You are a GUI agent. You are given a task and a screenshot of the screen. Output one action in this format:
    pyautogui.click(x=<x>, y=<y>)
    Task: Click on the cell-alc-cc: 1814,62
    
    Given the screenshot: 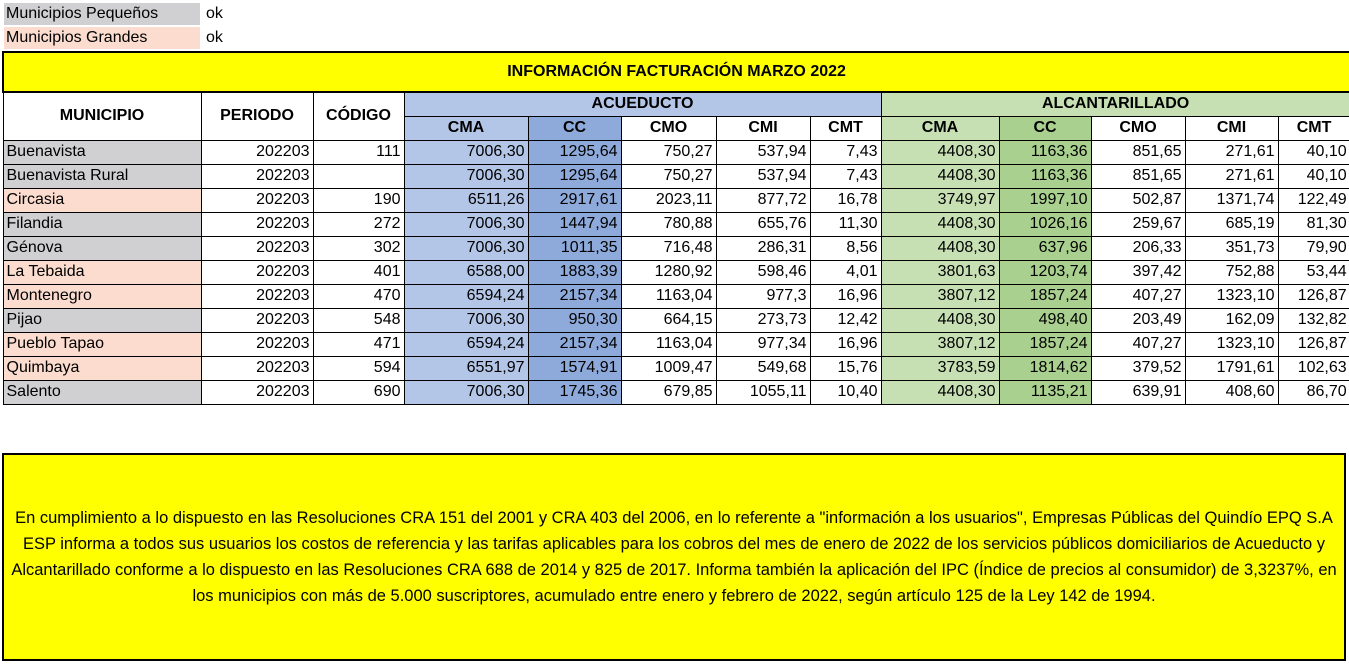 What is the action you would take?
    pyautogui.click(x=1045, y=368)
    